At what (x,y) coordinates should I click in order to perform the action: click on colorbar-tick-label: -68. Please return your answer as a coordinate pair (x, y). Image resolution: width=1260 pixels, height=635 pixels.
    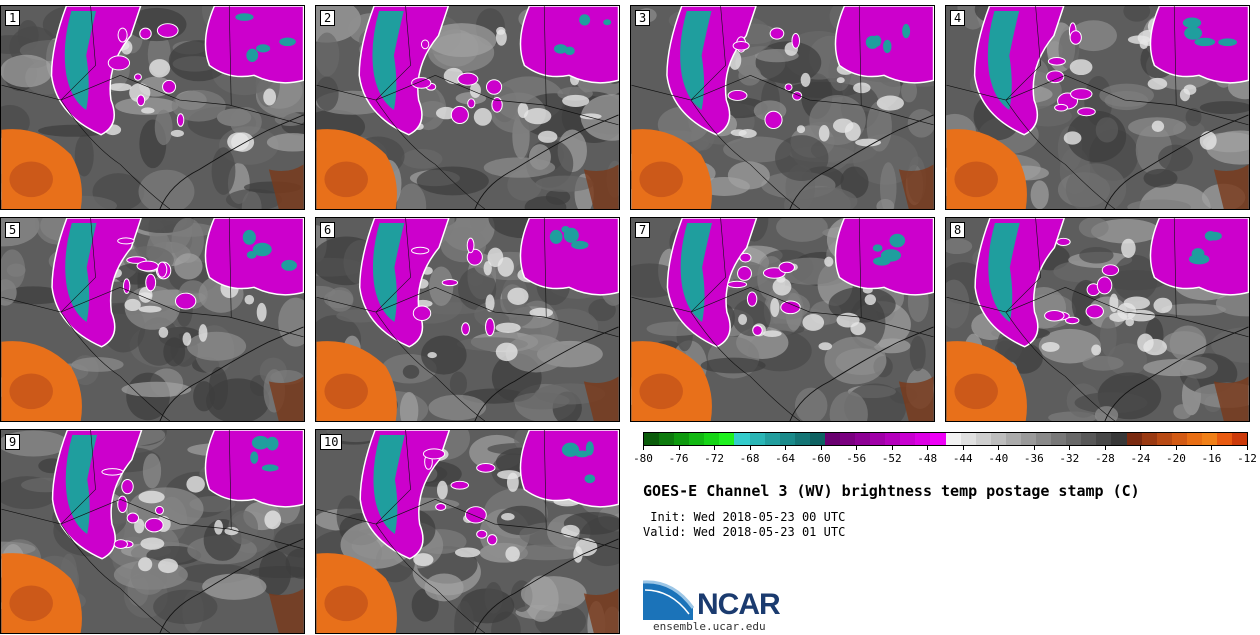
    Looking at the image, I should click on (749, 458).